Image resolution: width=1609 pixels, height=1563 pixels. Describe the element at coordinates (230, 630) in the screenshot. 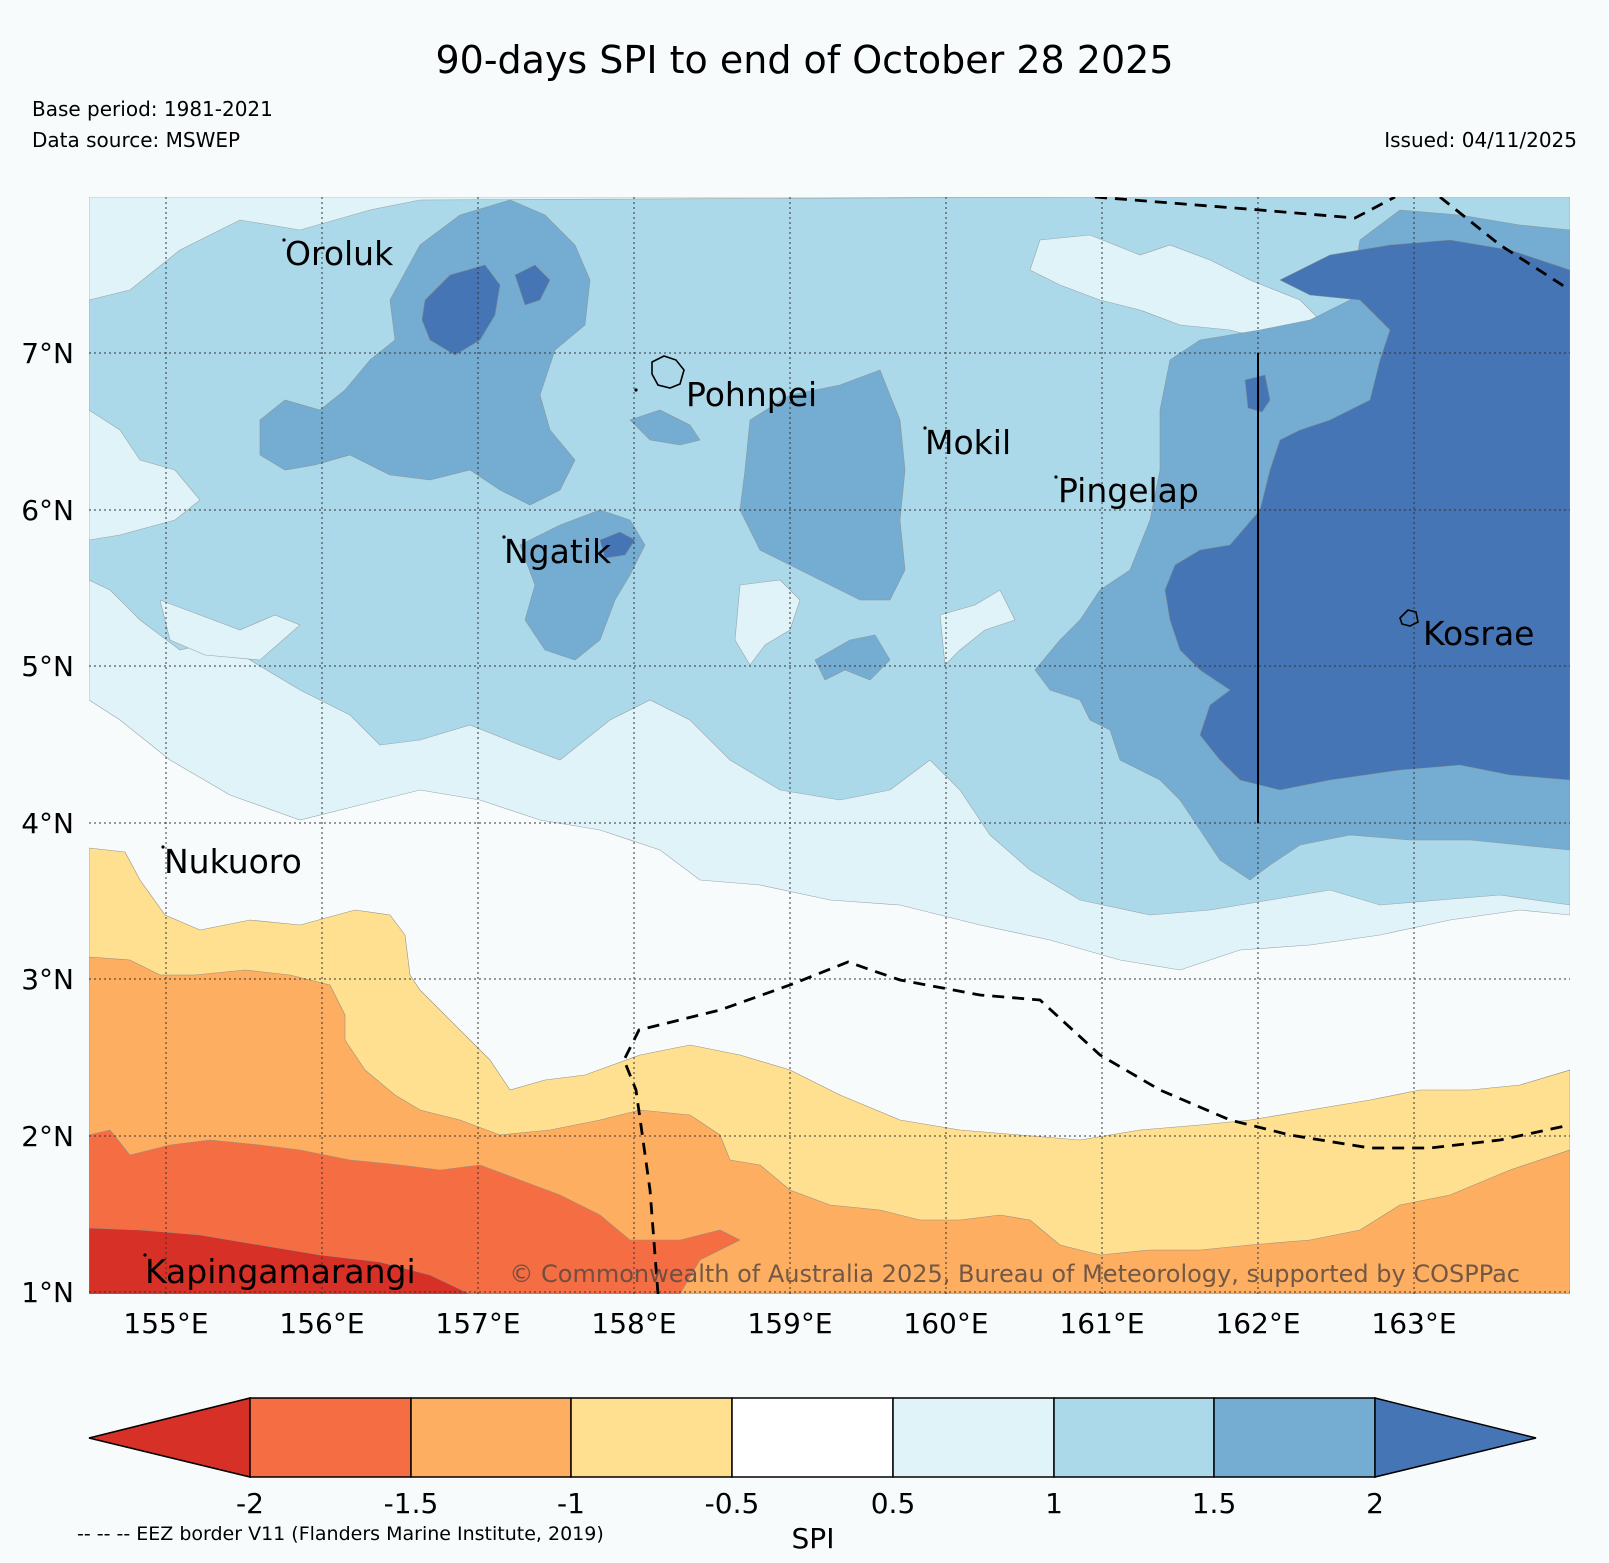

I see `spi-wet-0.5-patch-south` at that location.